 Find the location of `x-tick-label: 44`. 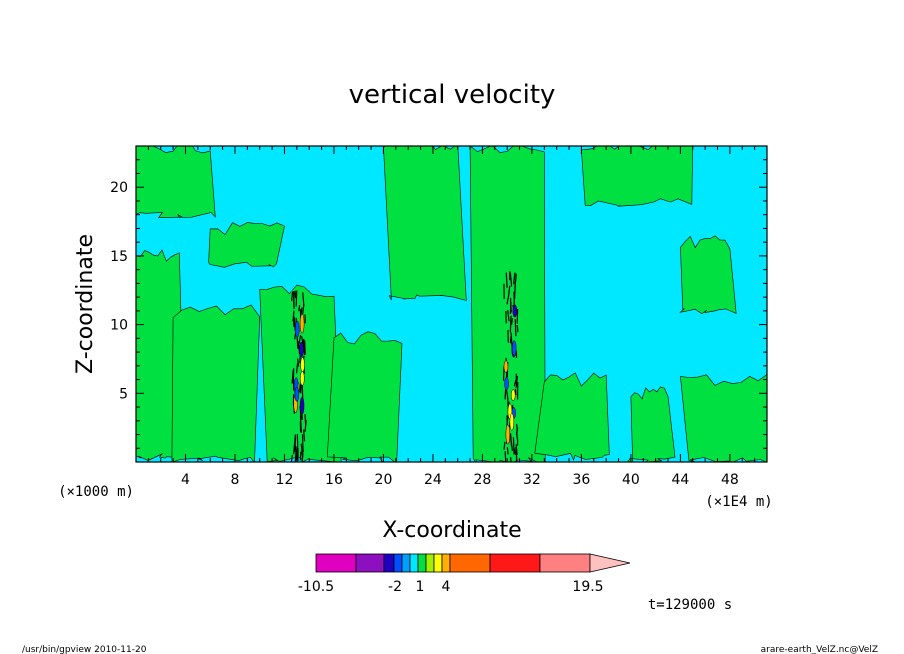

x-tick-label: 44 is located at coordinates (680, 480).